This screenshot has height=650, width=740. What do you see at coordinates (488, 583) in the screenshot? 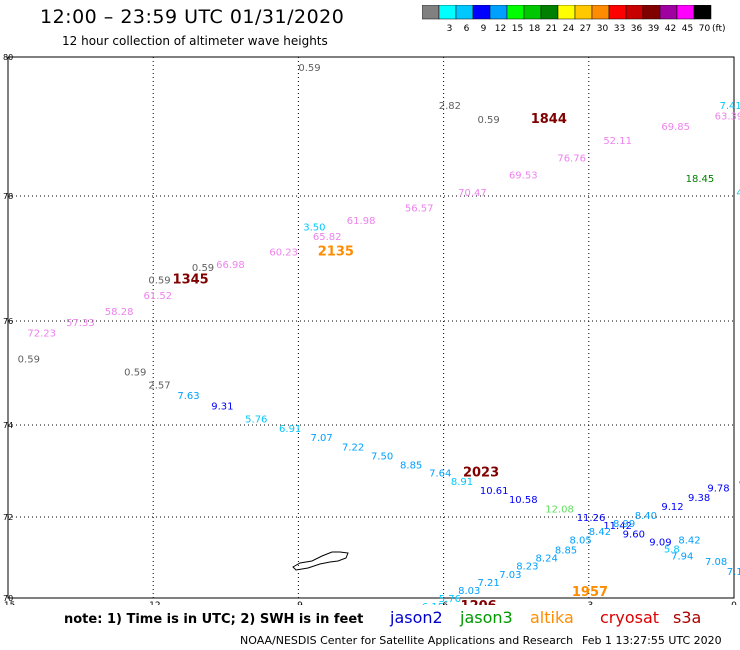
I see `wave-height-label: 7.21` at bounding box center [488, 583].